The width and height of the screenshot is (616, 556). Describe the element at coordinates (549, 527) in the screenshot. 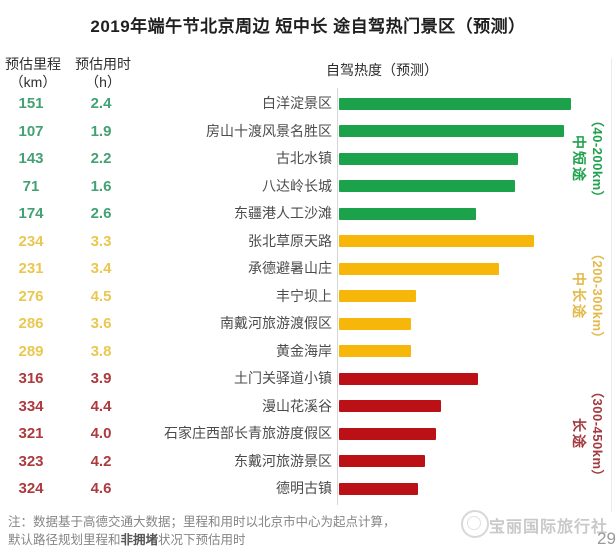

I see `watermark-text: 宝丽国际旅行社` at that location.